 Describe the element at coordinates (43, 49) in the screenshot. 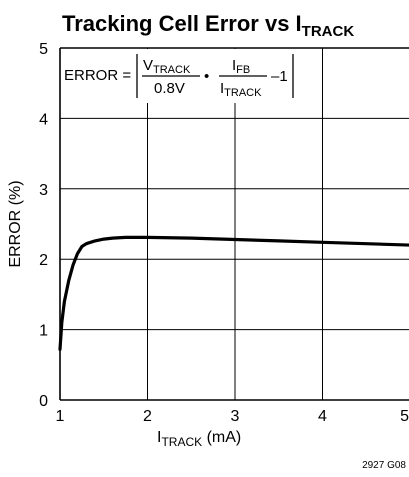

I see `y-tick-label-5: 5` at that location.